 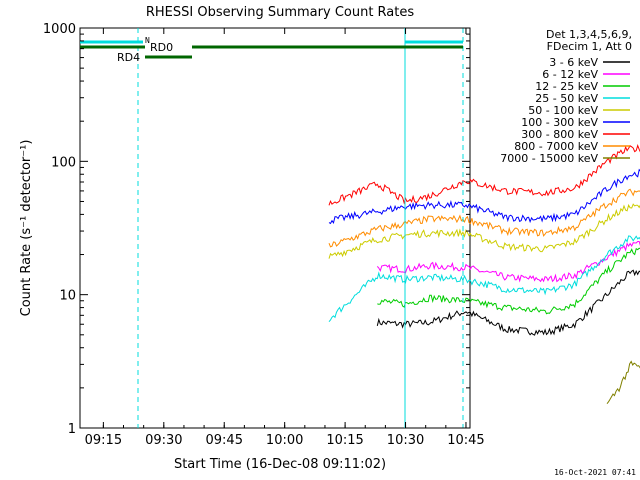 What do you see at coordinates (161, 47) in the screenshot?
I see `annotation-rd0: RD0` at bounding box center [161, 47].